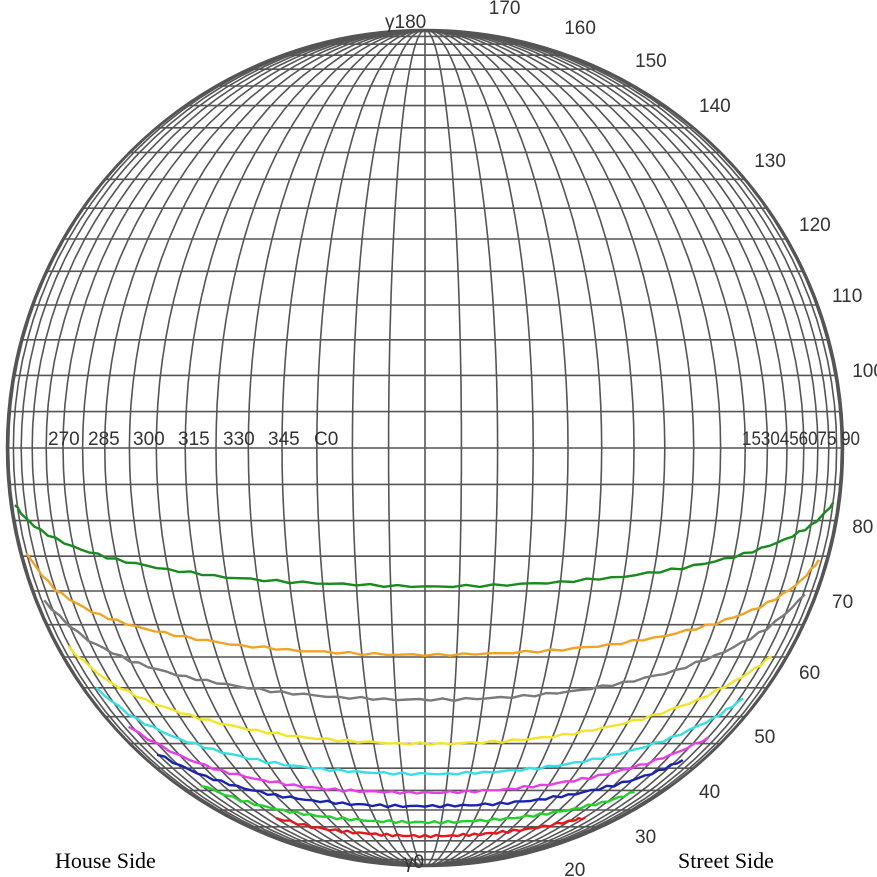  I want to click on gamma-tick-label: 160, so click(580, 28).